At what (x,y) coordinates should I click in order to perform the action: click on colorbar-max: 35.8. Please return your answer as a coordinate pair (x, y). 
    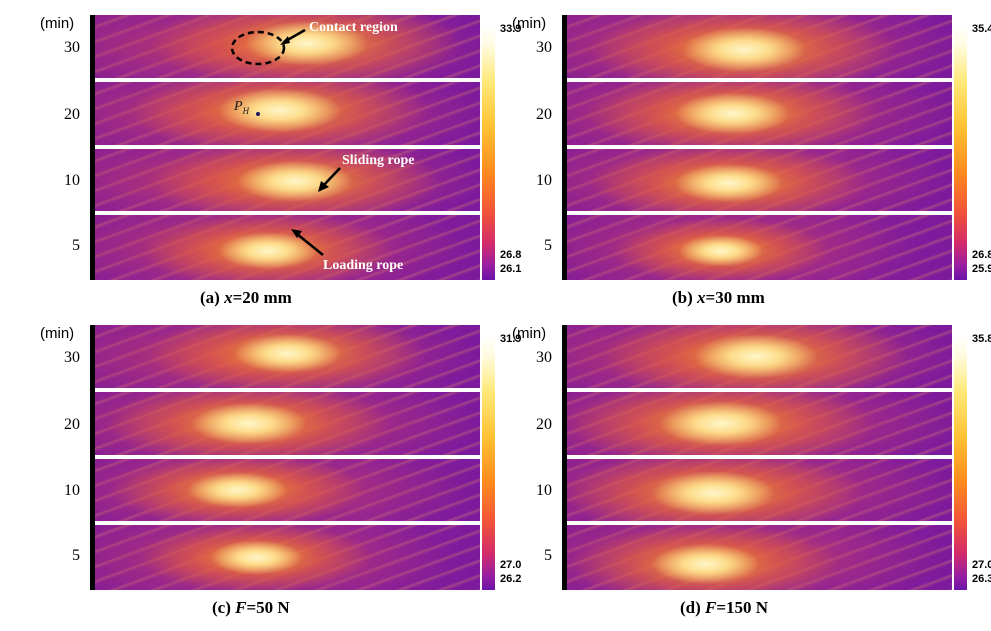
    Looking at the image, I should click on (981, 339).